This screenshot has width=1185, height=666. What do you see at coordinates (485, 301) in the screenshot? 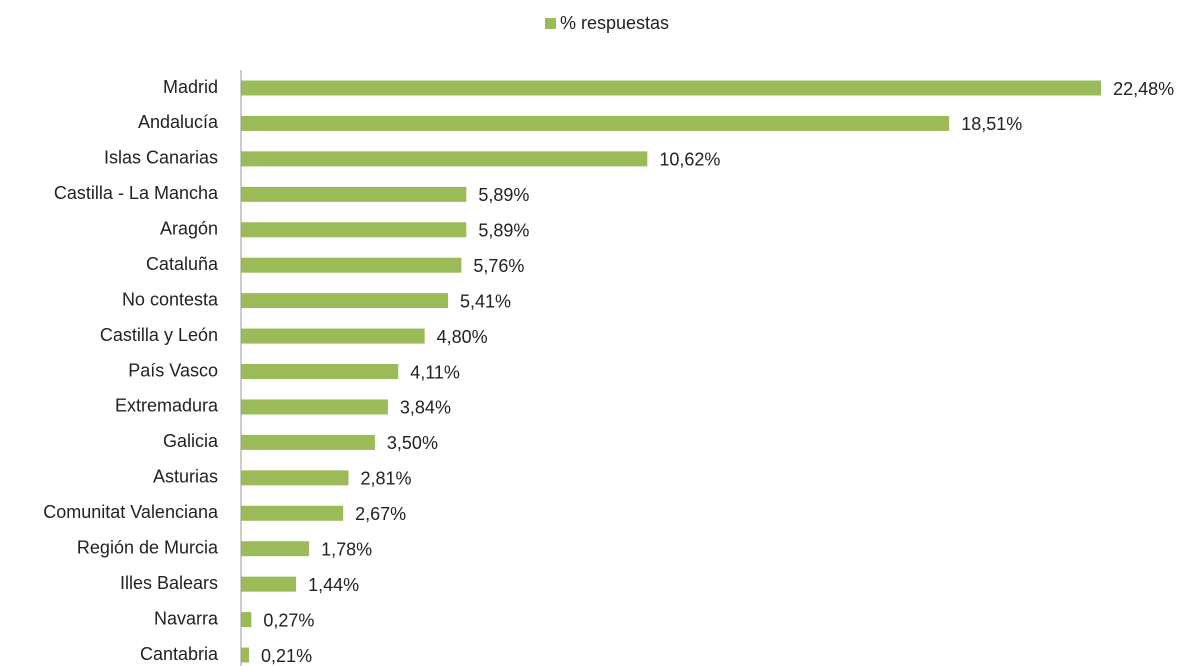
I see `value-label: 5,41%` at bounding box center [485, 301].